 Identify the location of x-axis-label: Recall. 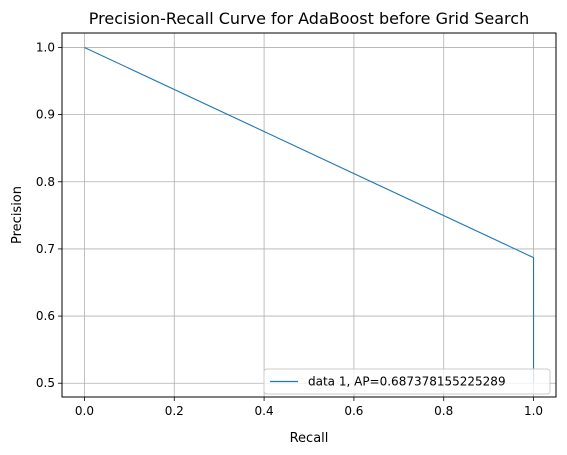
(309, 438).